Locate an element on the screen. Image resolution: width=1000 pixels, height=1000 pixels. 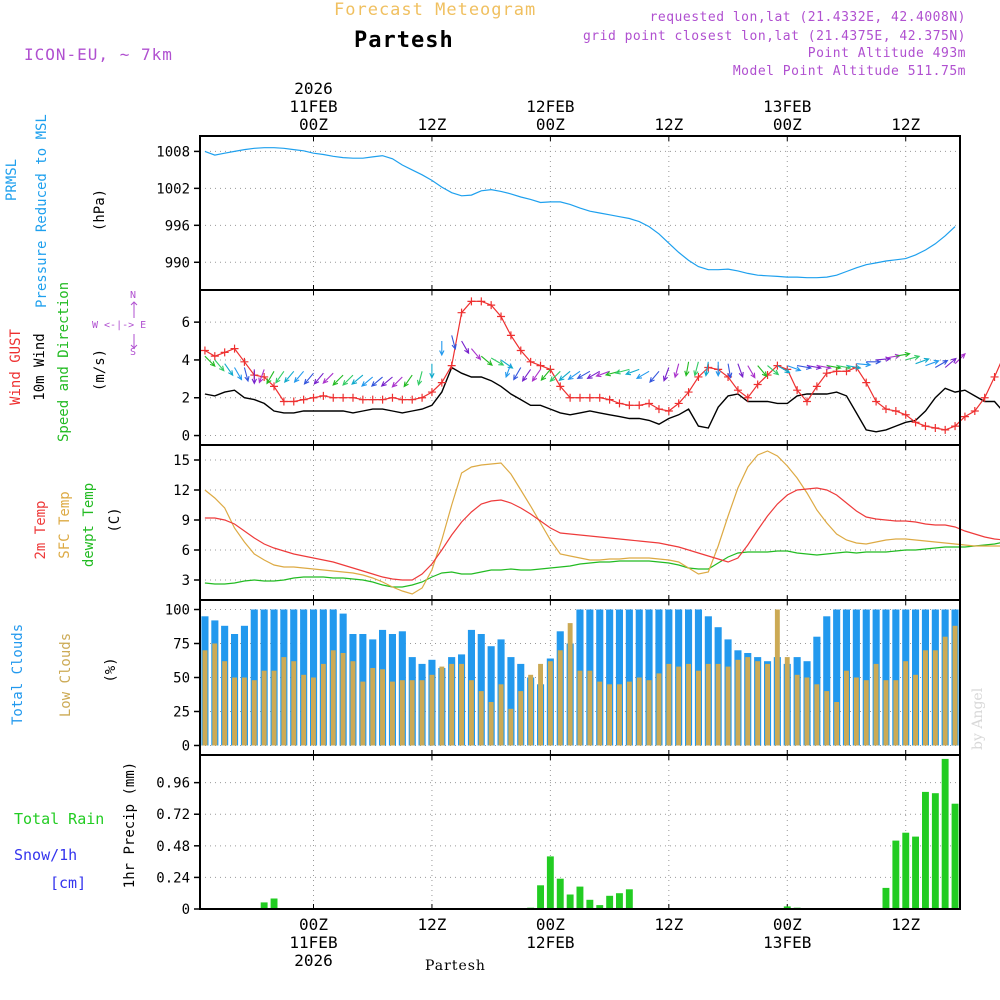
sfc-temp-line is located at coordinates (602, 522).